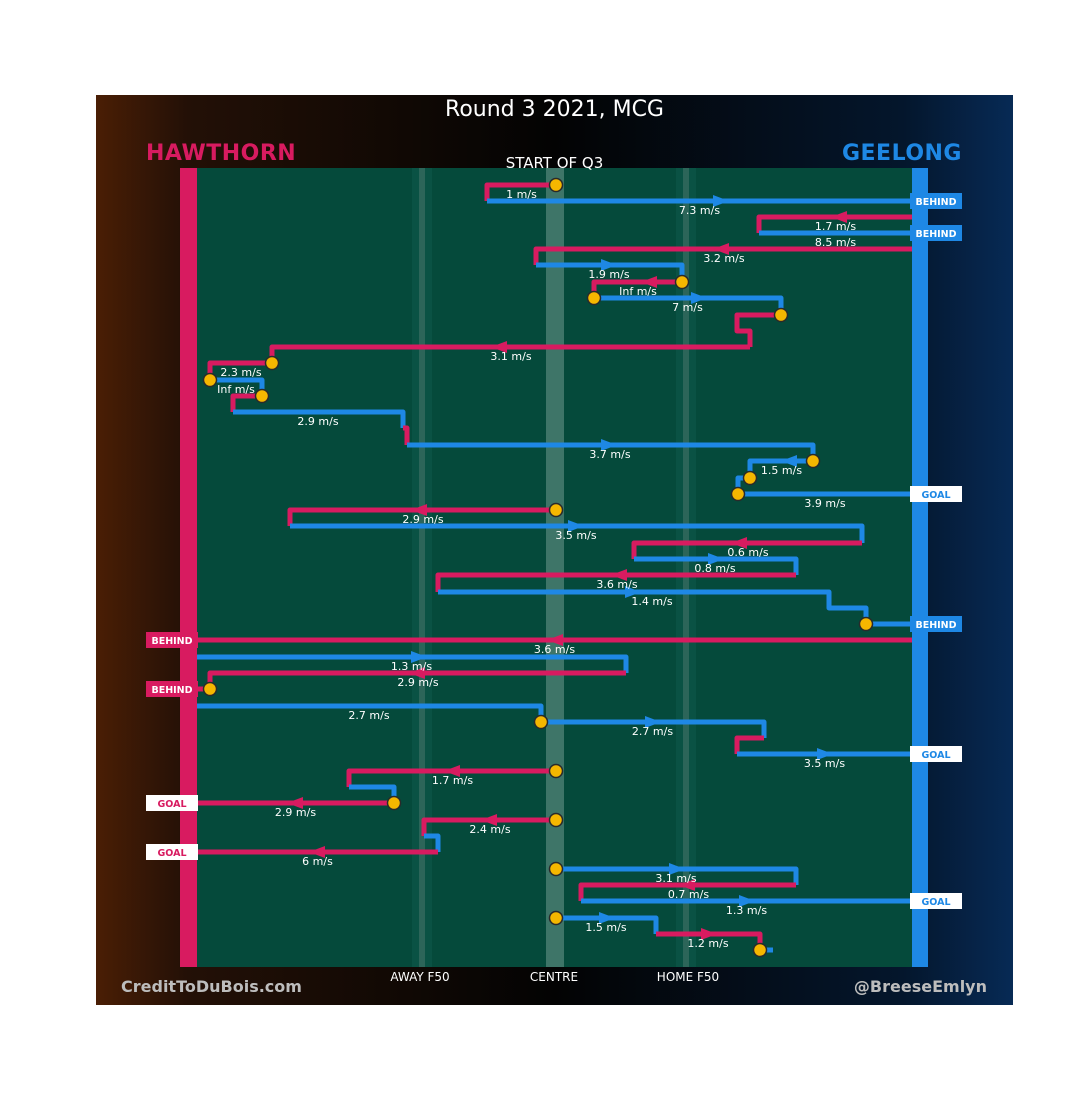 The height and width of the screenshot is (1115, 1080). What do you see at coordinates (211, 986) in the screenshot?
I see `credit-left: CreditToDuBois.com` at bounding box center [211, 986].